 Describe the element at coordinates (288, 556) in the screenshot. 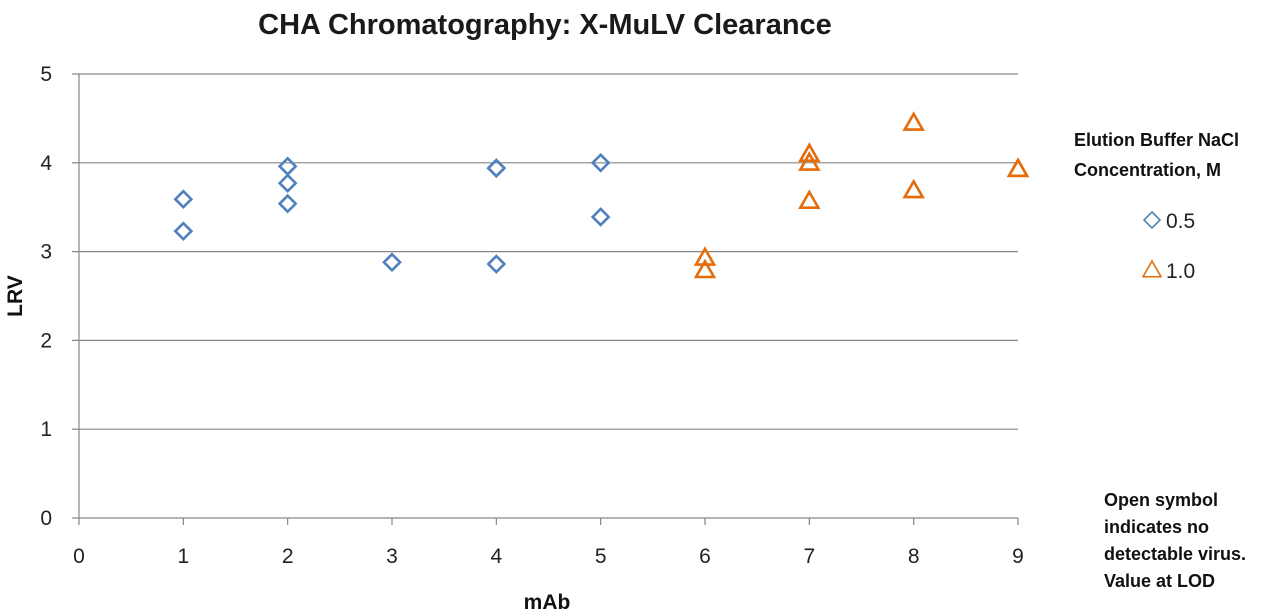

I see `x-tick-label-2: 2` at that location.